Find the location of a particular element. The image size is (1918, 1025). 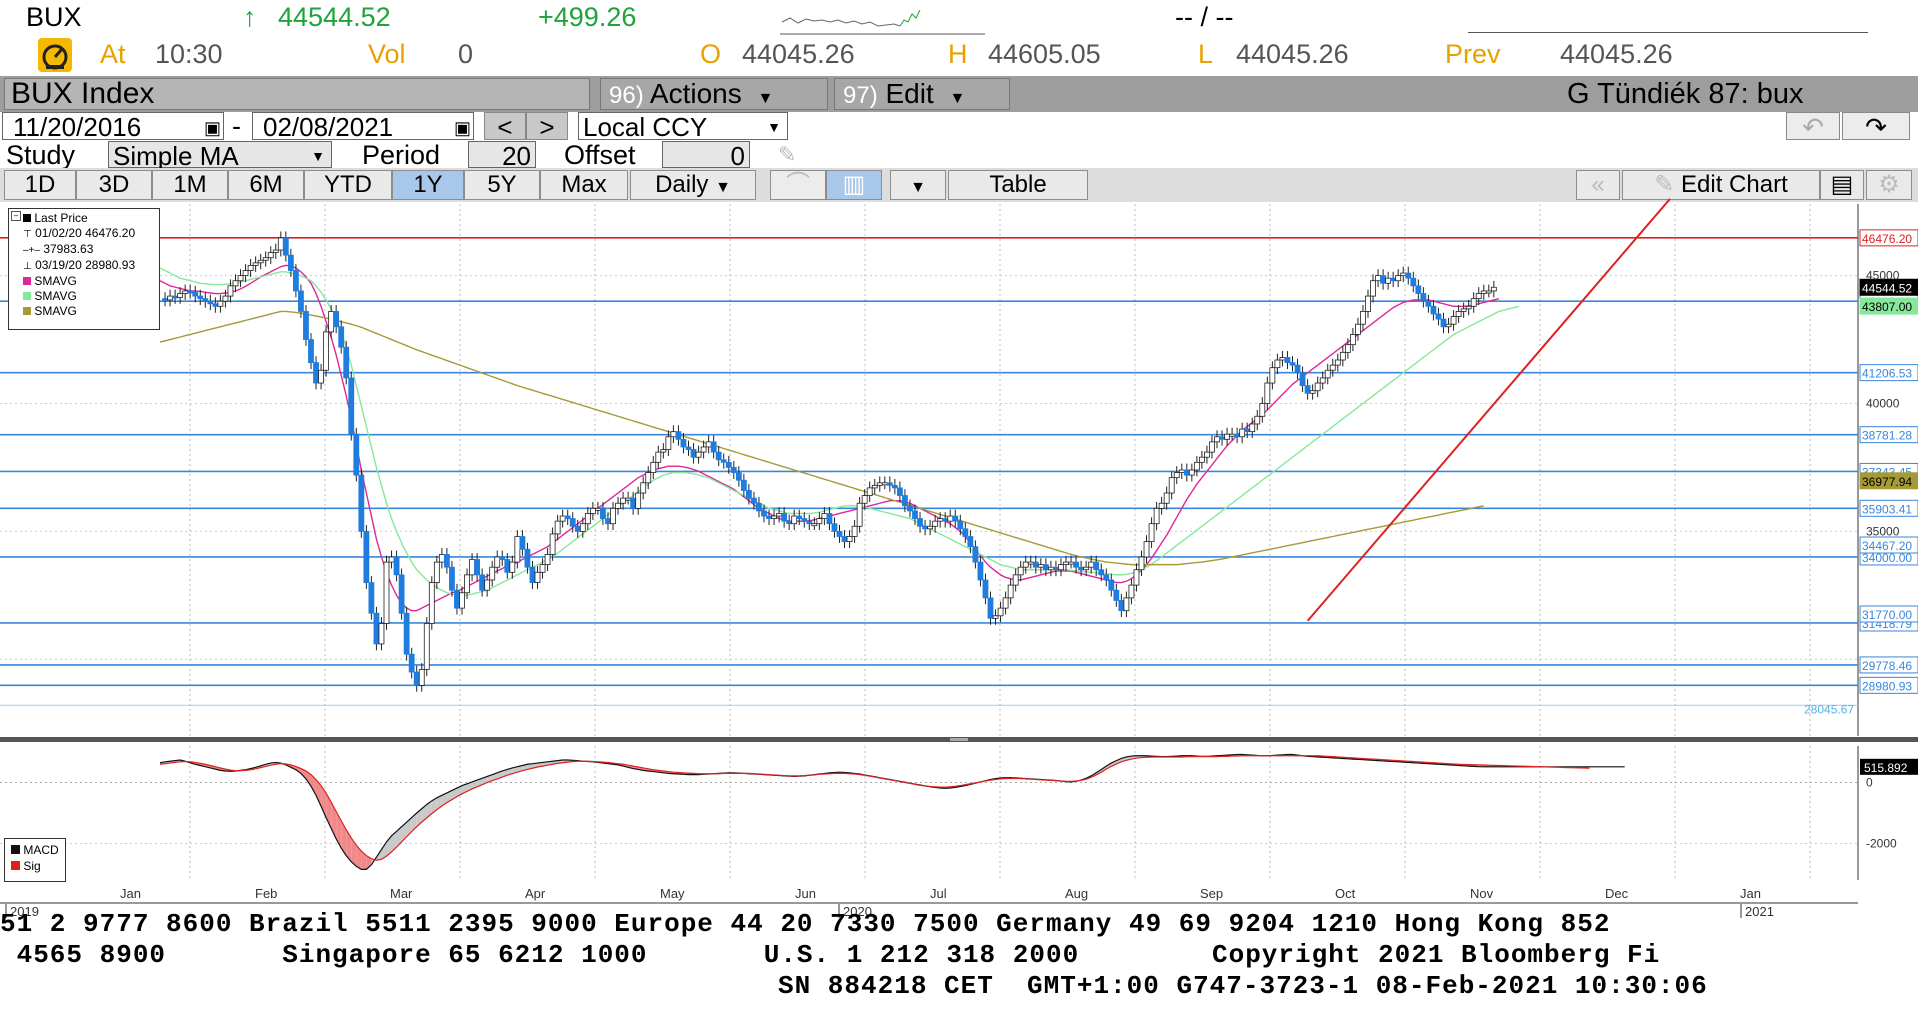

prev-period-button: < is located at coordinates (505, 126).